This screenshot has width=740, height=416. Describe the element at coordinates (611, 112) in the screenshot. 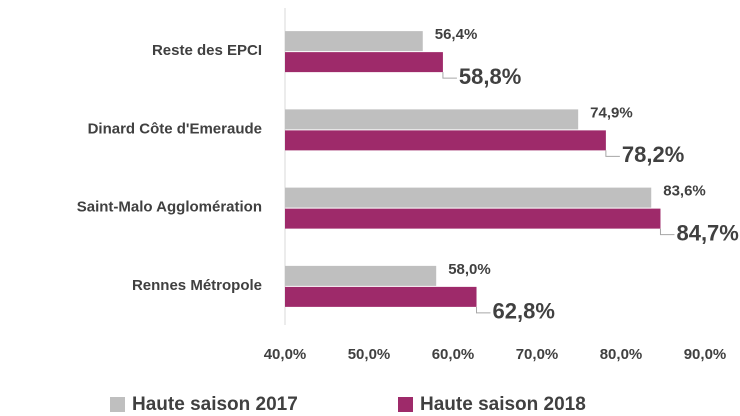

I see `value-label: 74,9%` at that location.